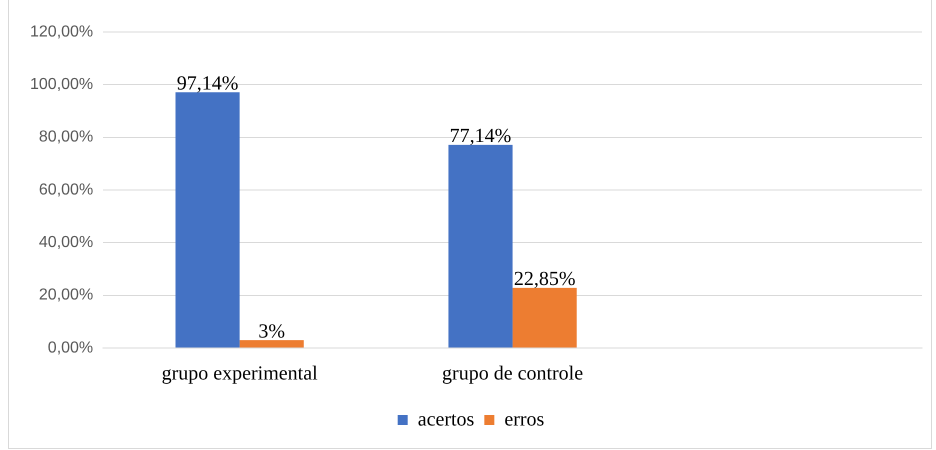 This screenshot has width=936, height=450. What do you see at coordinates (66, 295) in the screenshot?
I see `y-tick-label: 20,00%` at bounding box center [66, 295].